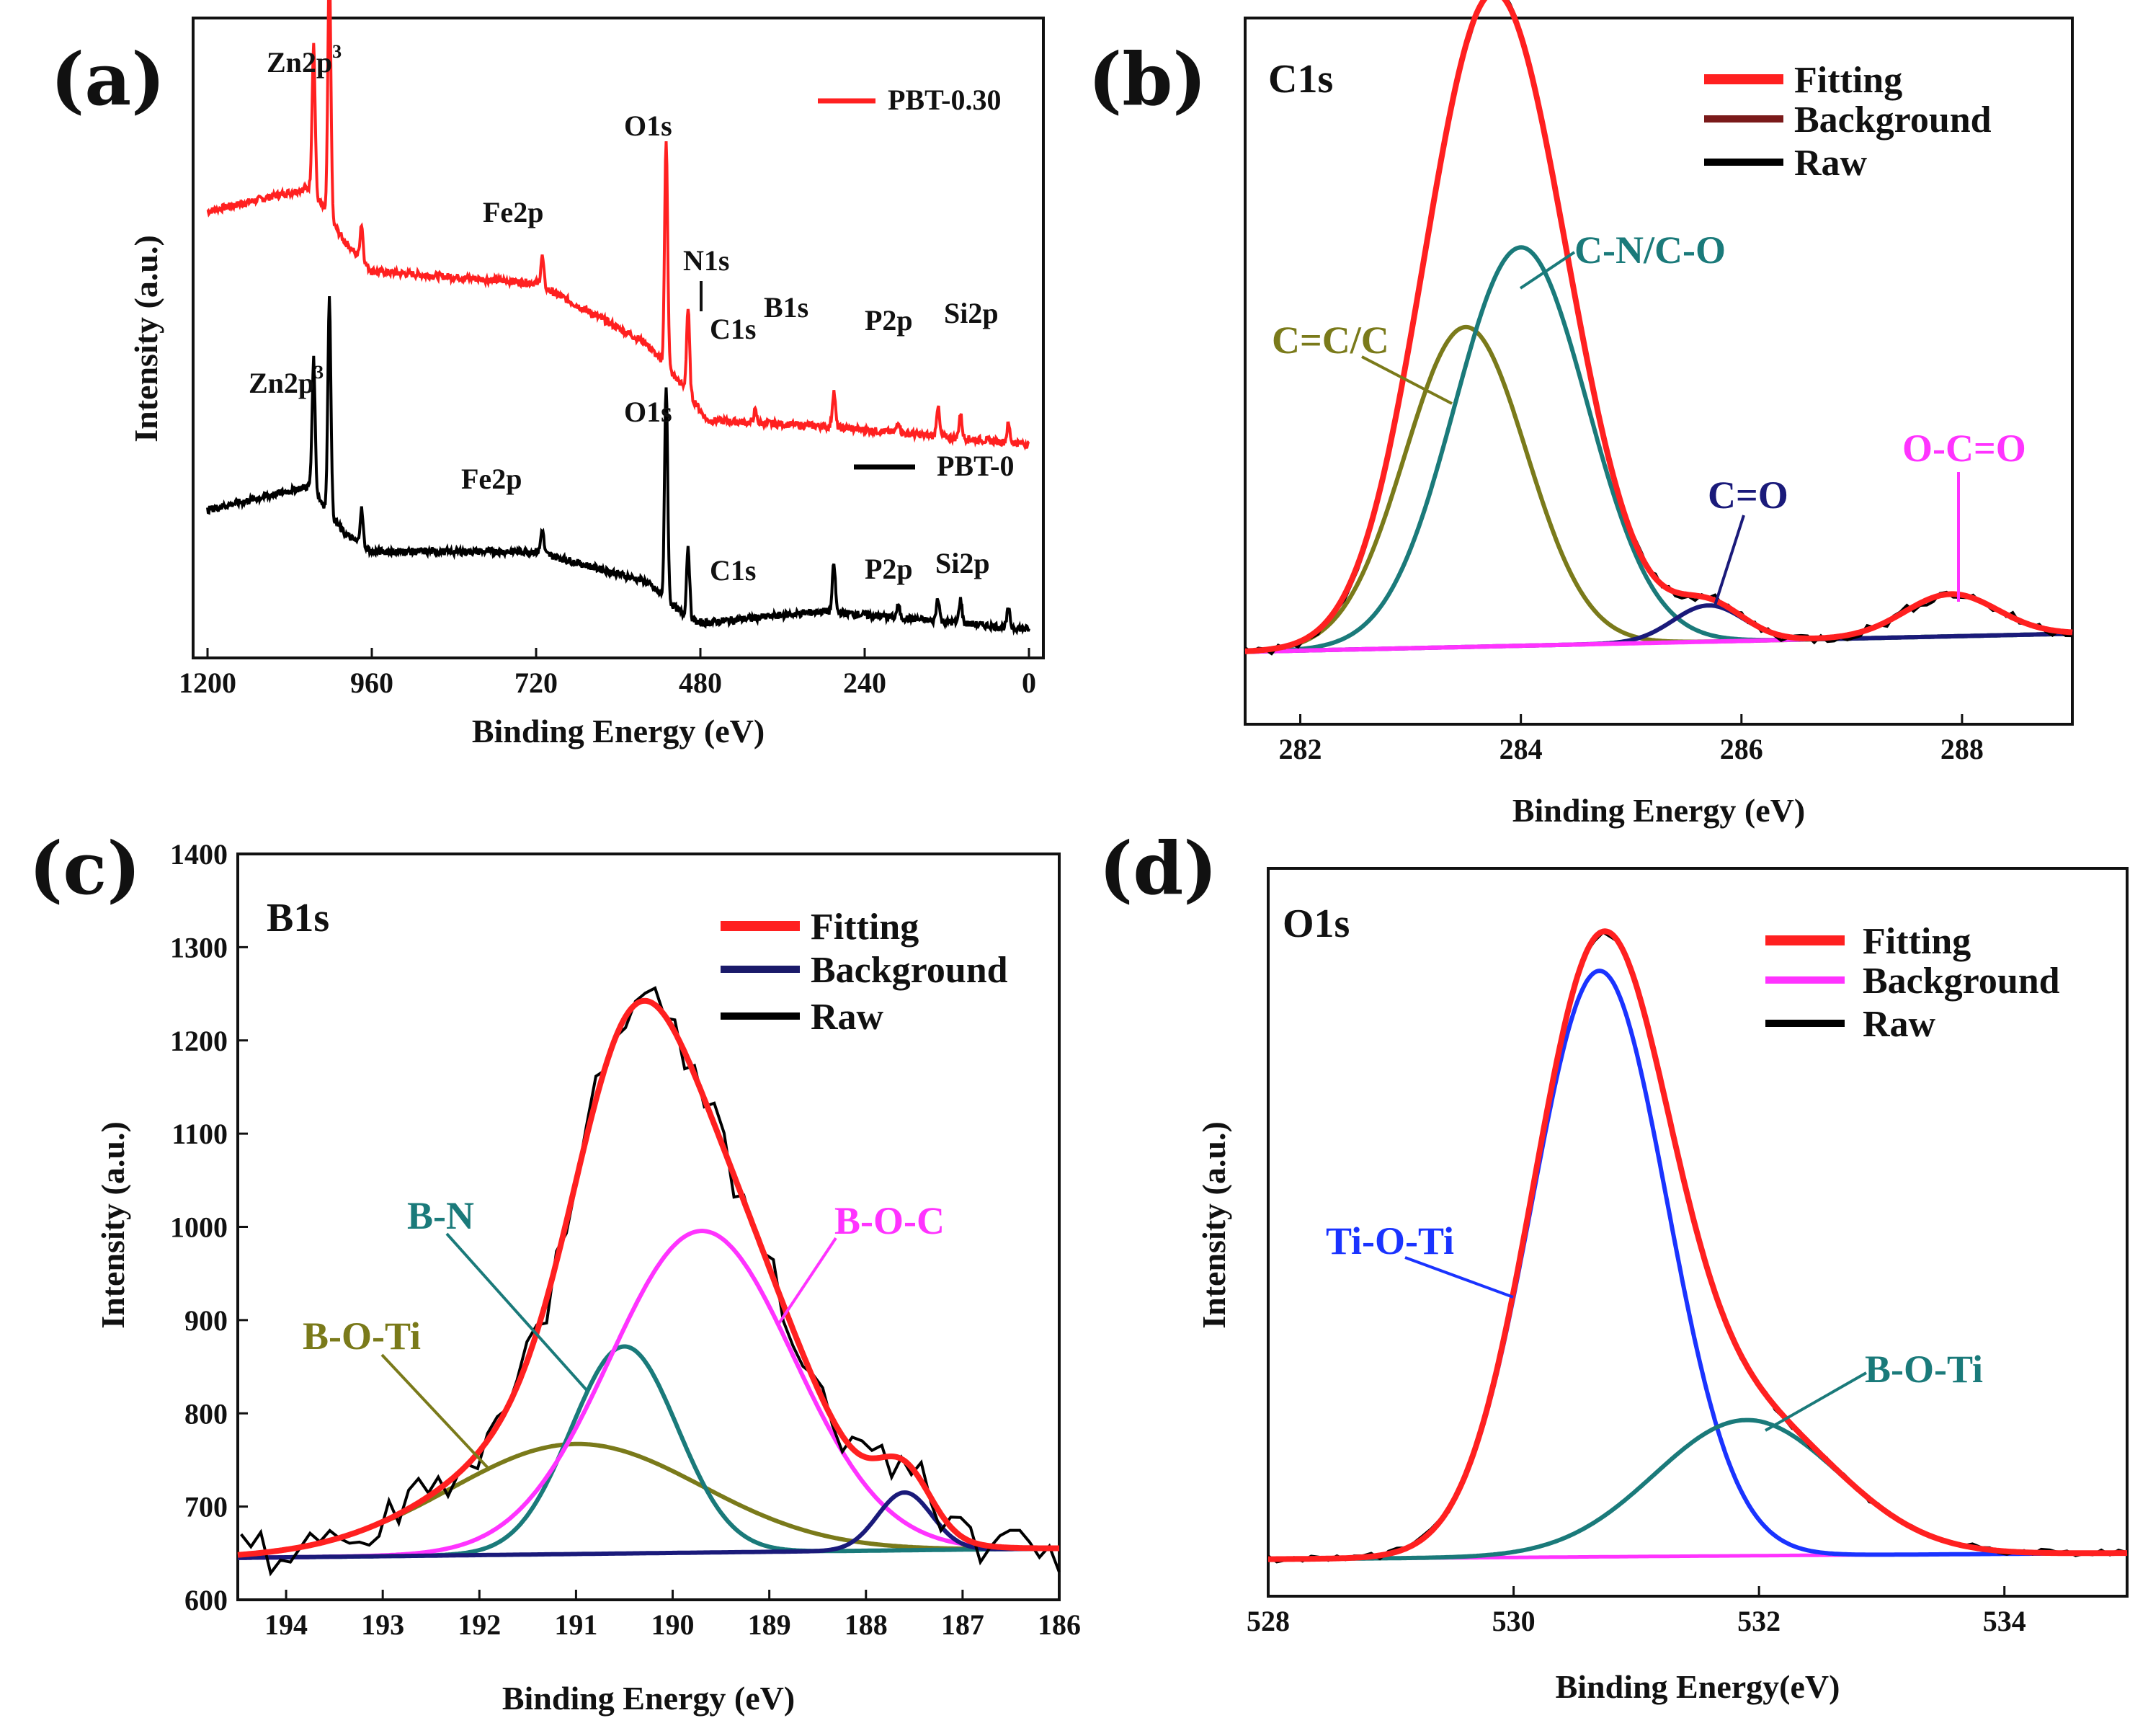 The height and width of the screenshot is (1736, 2148). I want to click on panel-d-x-tick-label: 534, so click(2004, 1621).